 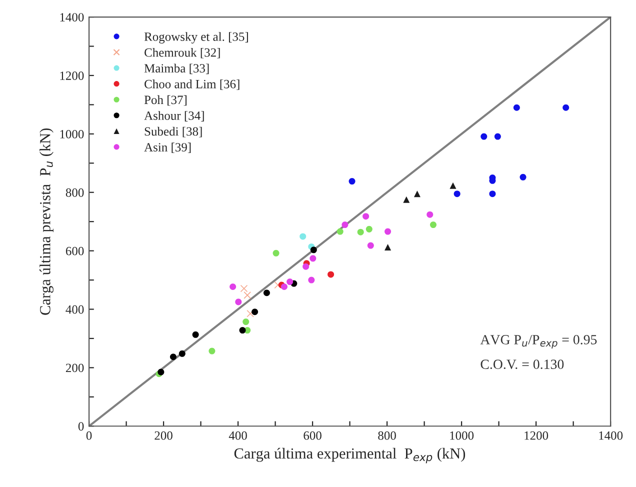 I want to click on y-axis-title: Carga última prevista P$_{u}$ (kN), so click(x=47, y=221).